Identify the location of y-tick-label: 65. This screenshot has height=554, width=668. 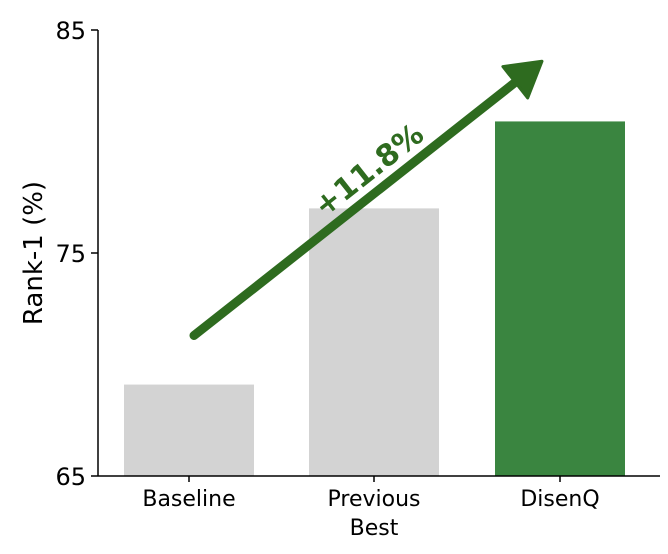
(70, 477).